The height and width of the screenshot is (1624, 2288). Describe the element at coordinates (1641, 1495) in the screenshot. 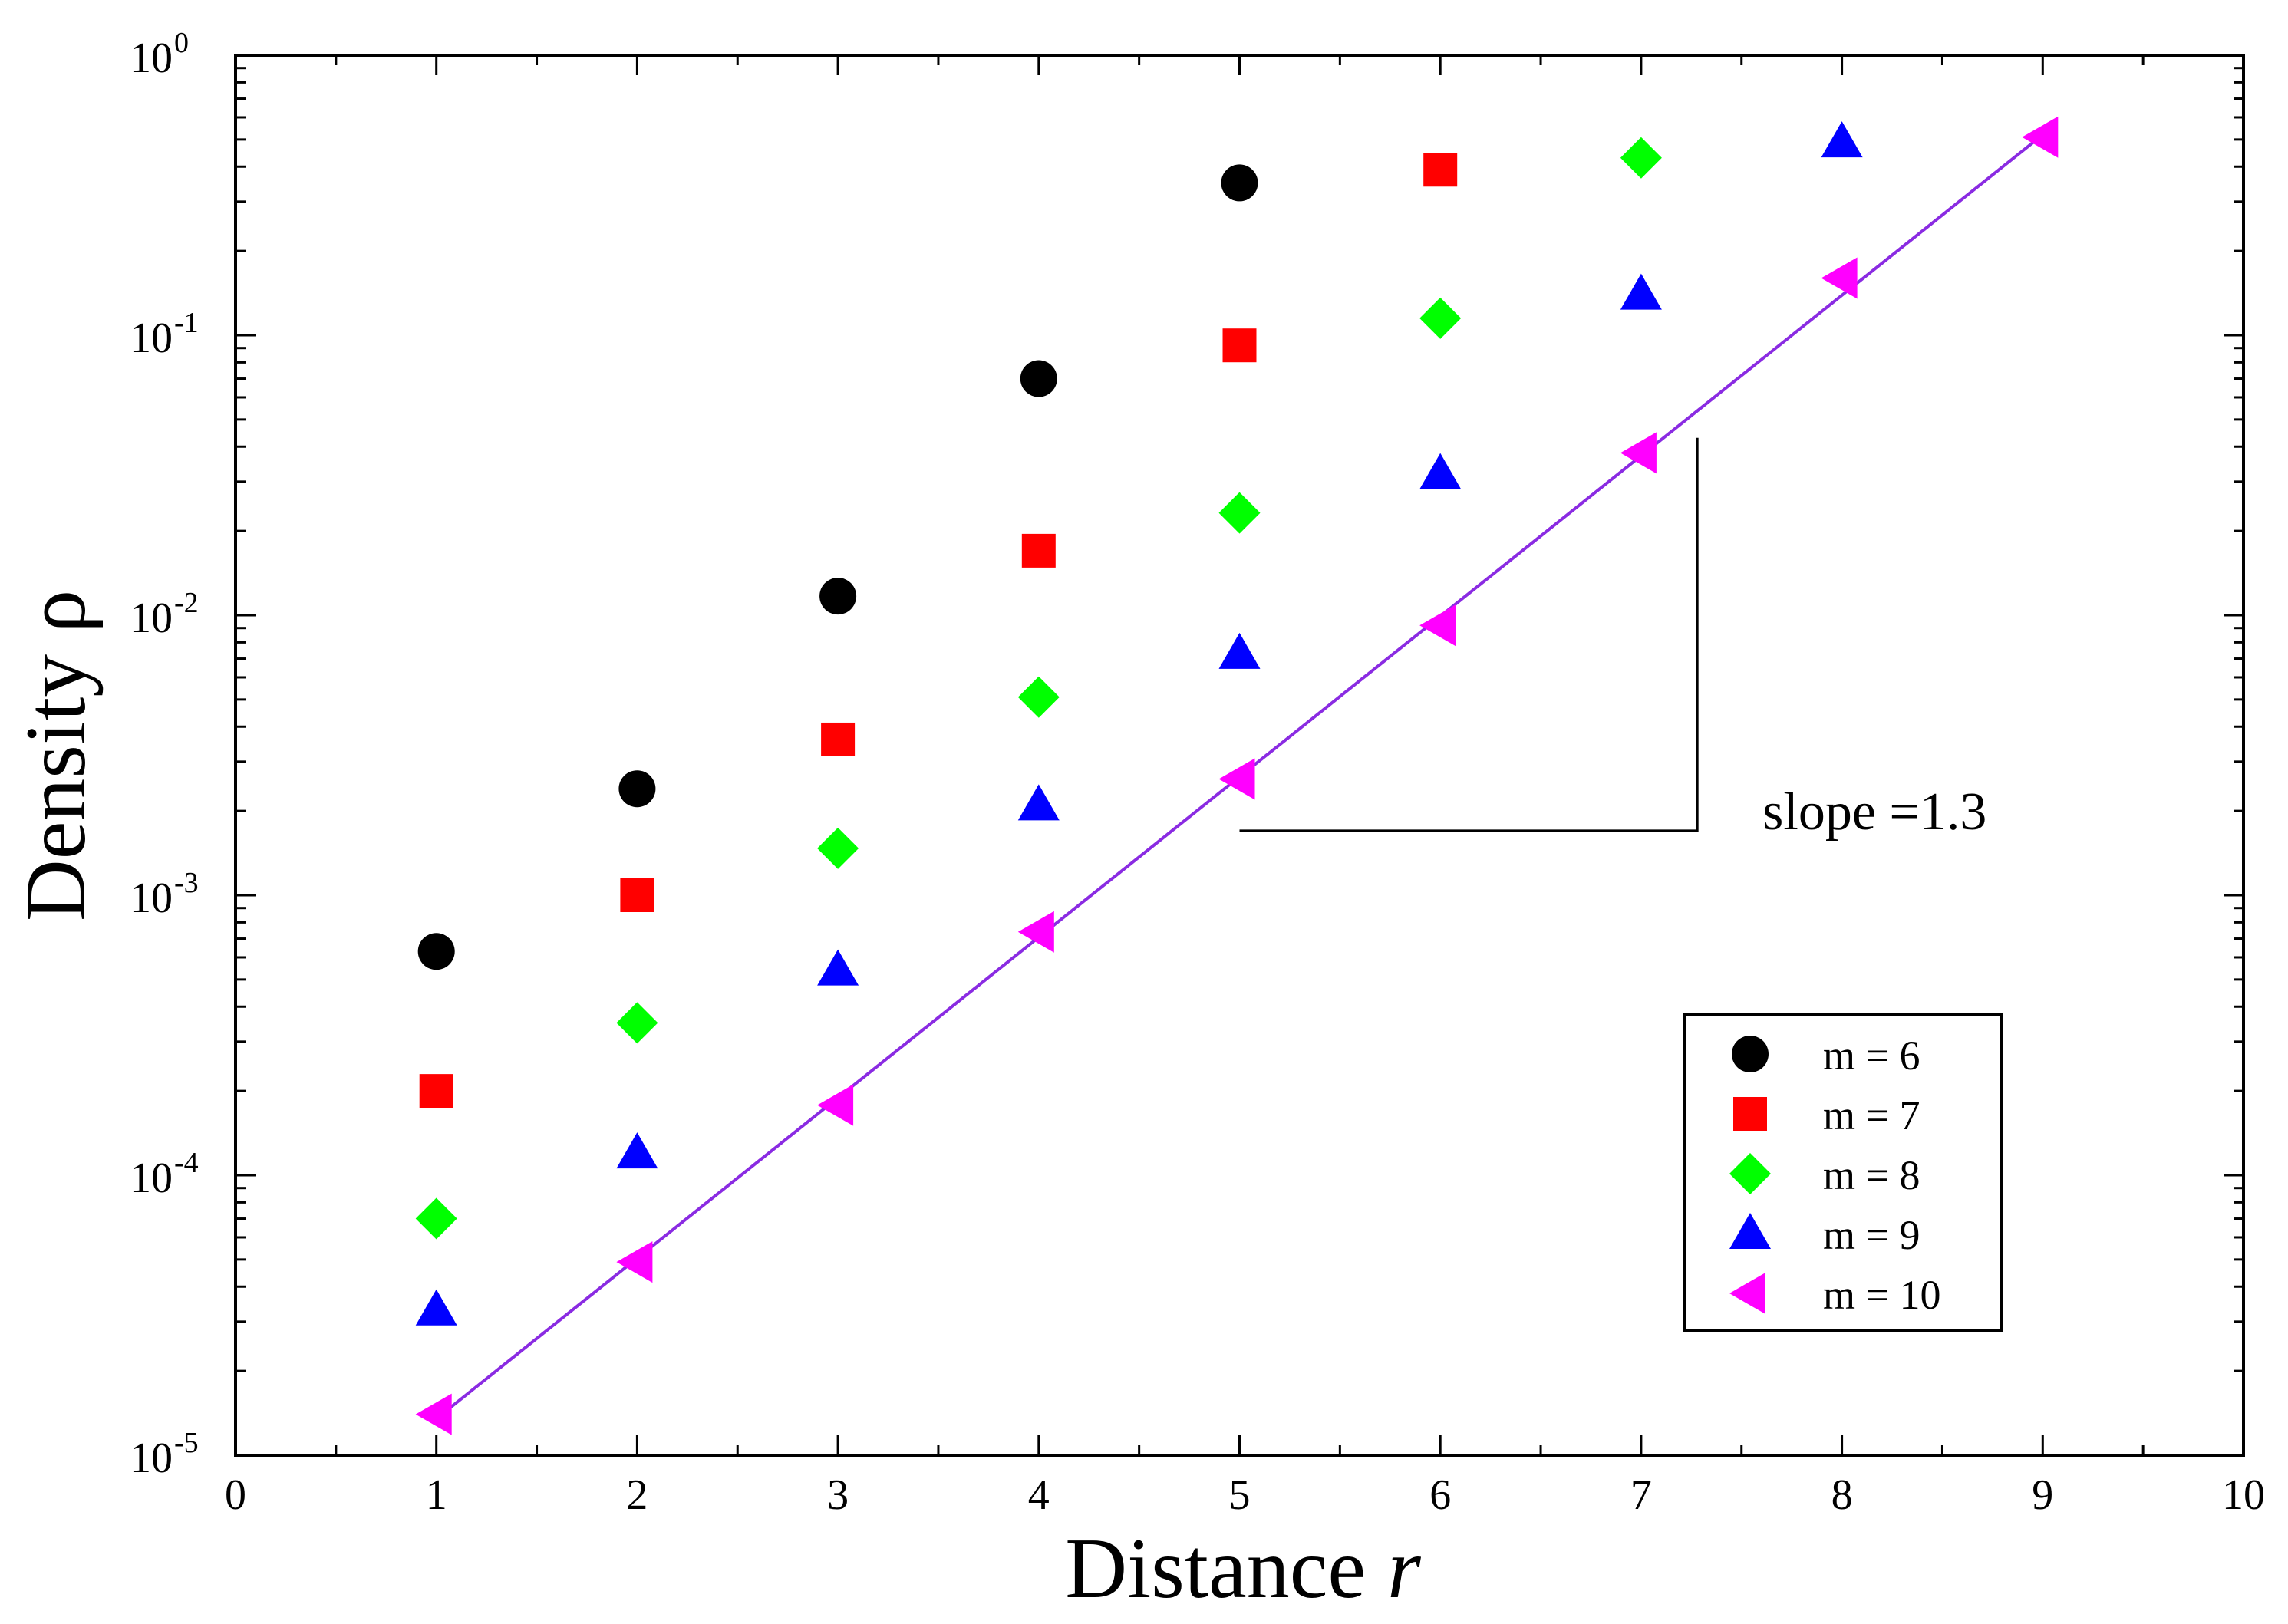

I see `x-tick-label: 7` at that location.